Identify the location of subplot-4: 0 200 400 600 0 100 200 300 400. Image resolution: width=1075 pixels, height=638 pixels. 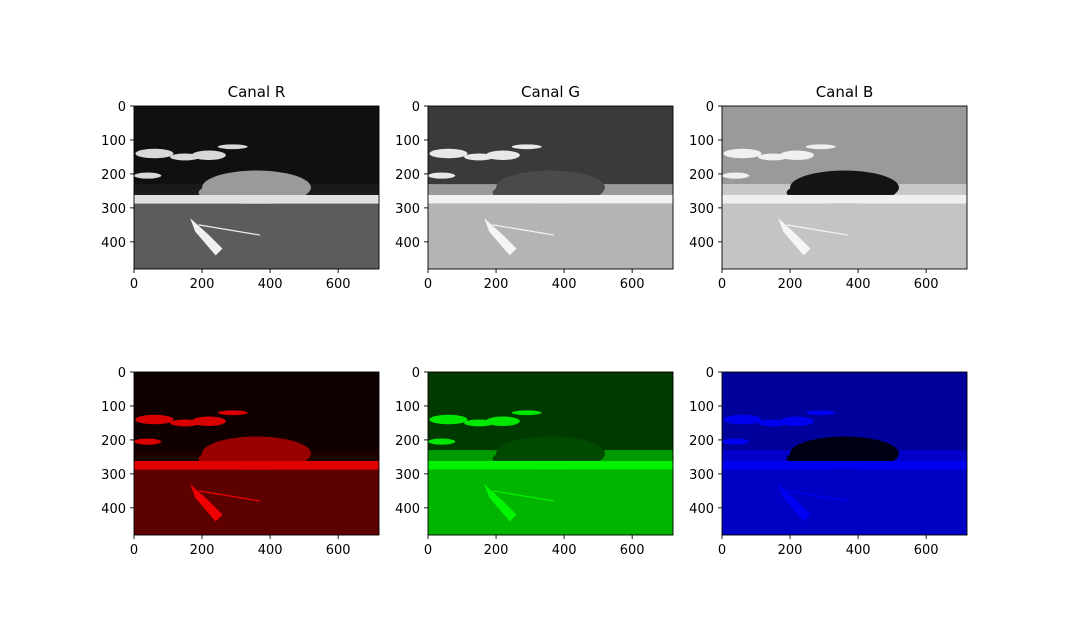
(240, 462).